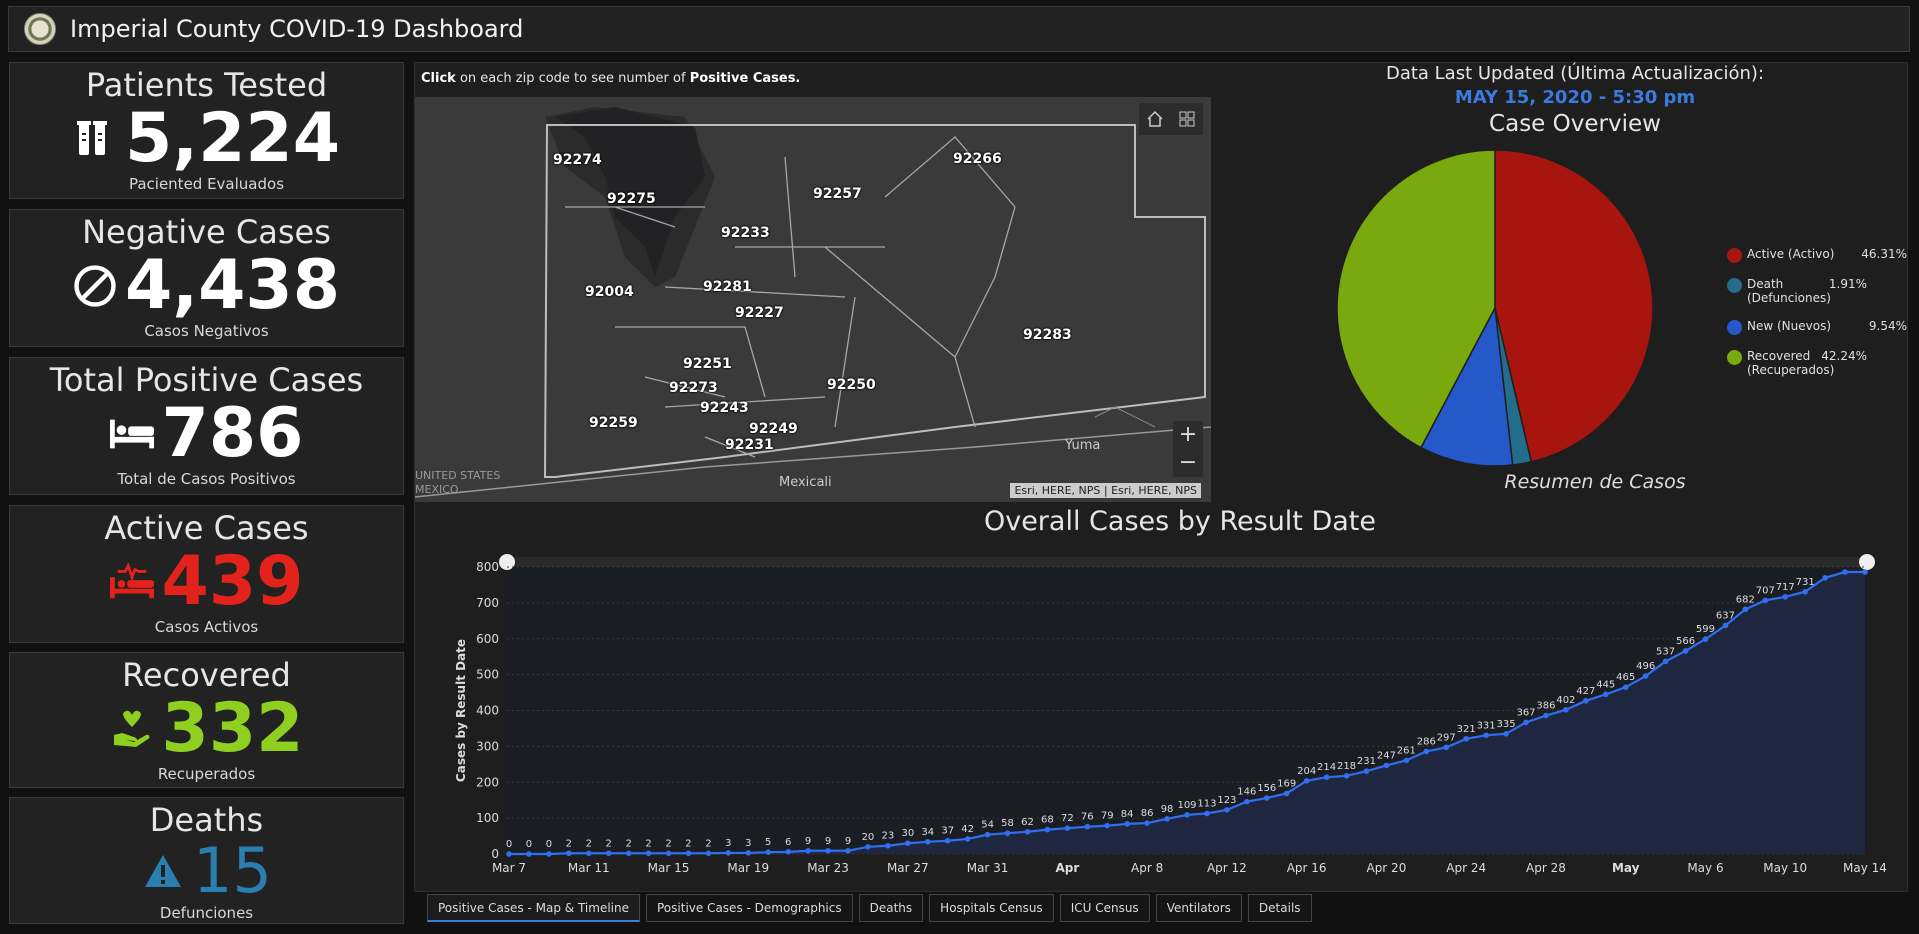 The height and width of the screenshot is (934, 1919). I want to click on legend-item: Death (Defunciones) 1.91%, so click(1817, 291).